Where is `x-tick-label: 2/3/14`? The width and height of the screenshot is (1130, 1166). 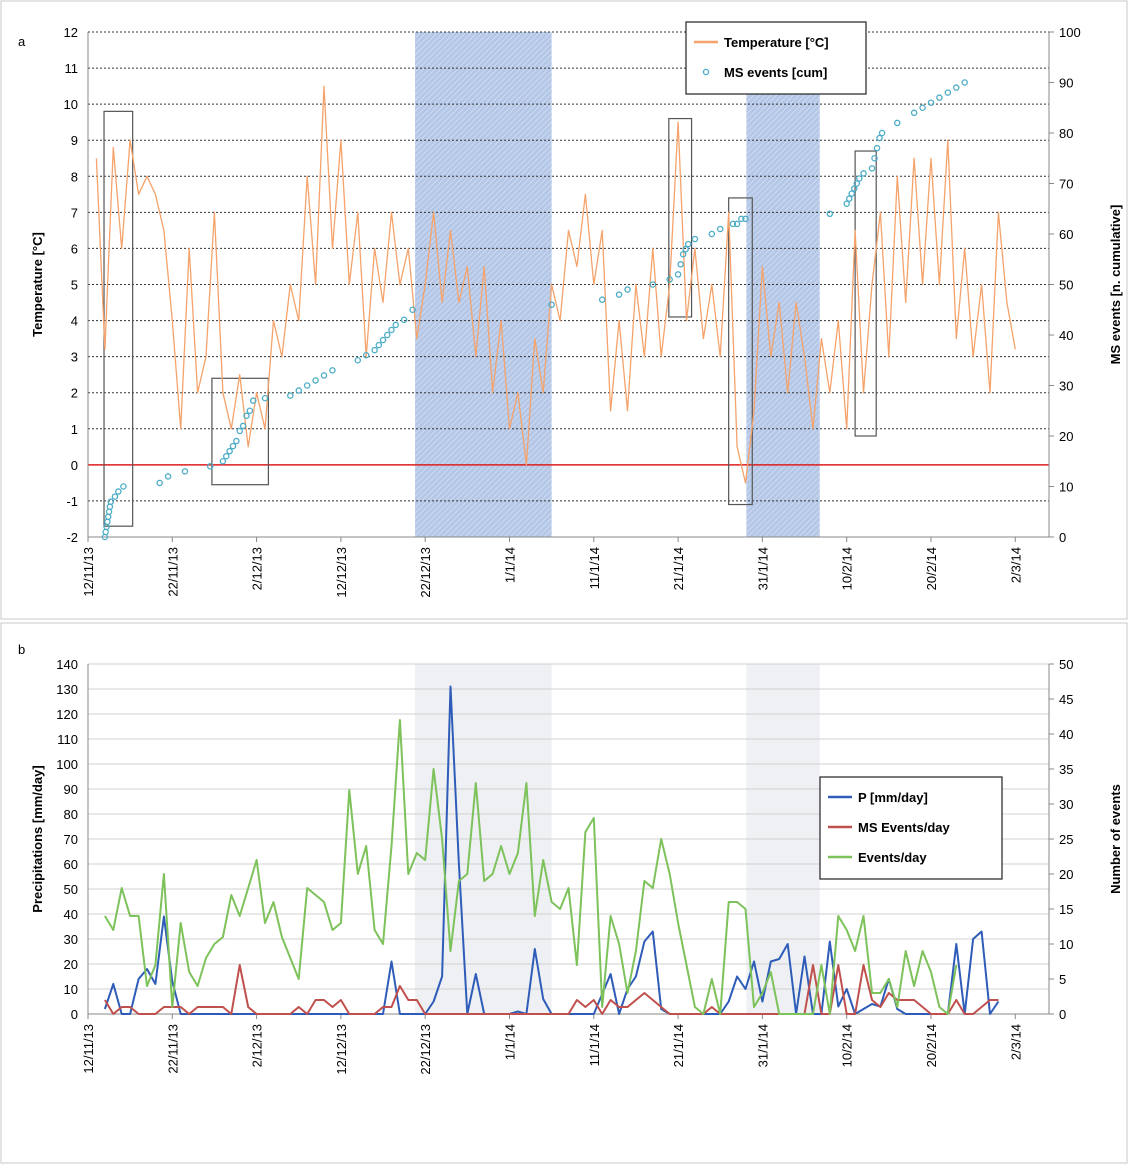
x-tick-label: 2/3/14 is located at coordinates (1015, 1042).